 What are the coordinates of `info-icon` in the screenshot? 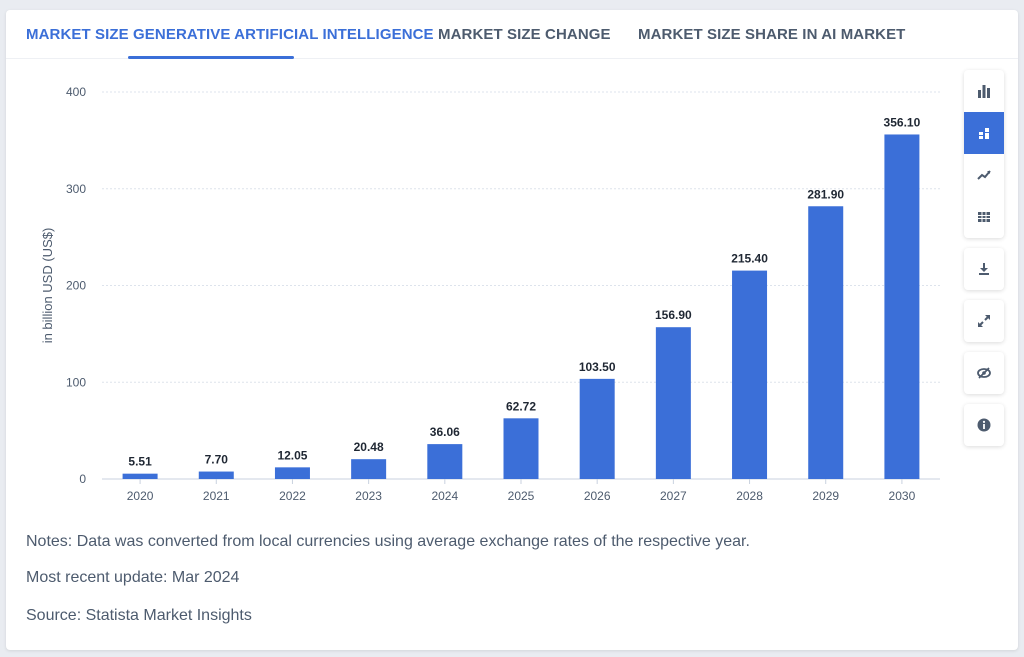 It's located at (984, 425).